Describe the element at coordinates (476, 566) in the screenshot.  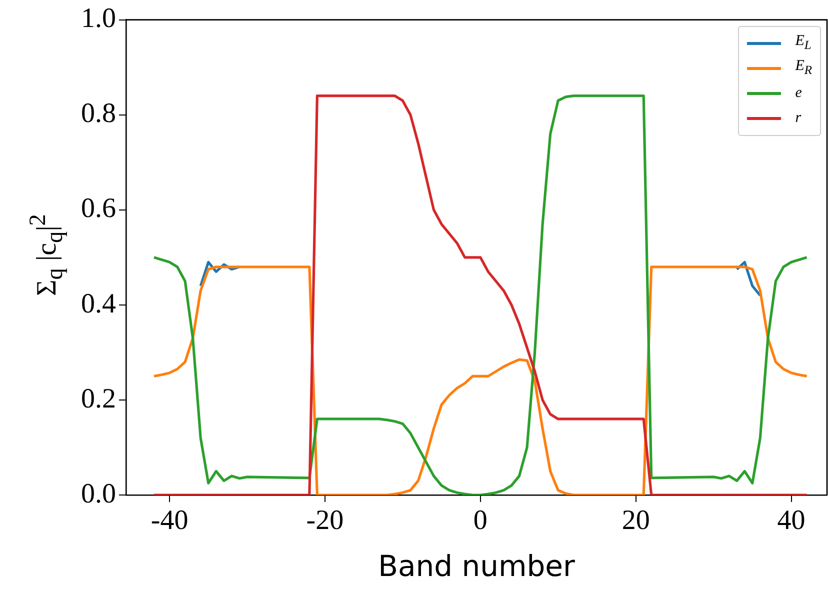
I see `x-axis-title: Band number` at that location.